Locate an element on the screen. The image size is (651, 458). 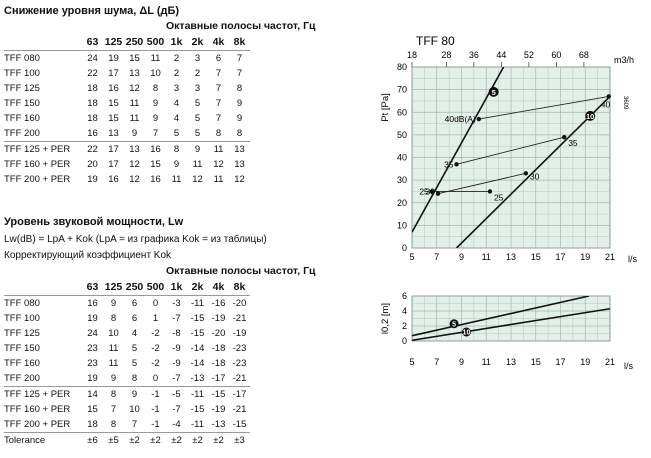
chart2-series-5-marker is located at coordinates (454, 324).